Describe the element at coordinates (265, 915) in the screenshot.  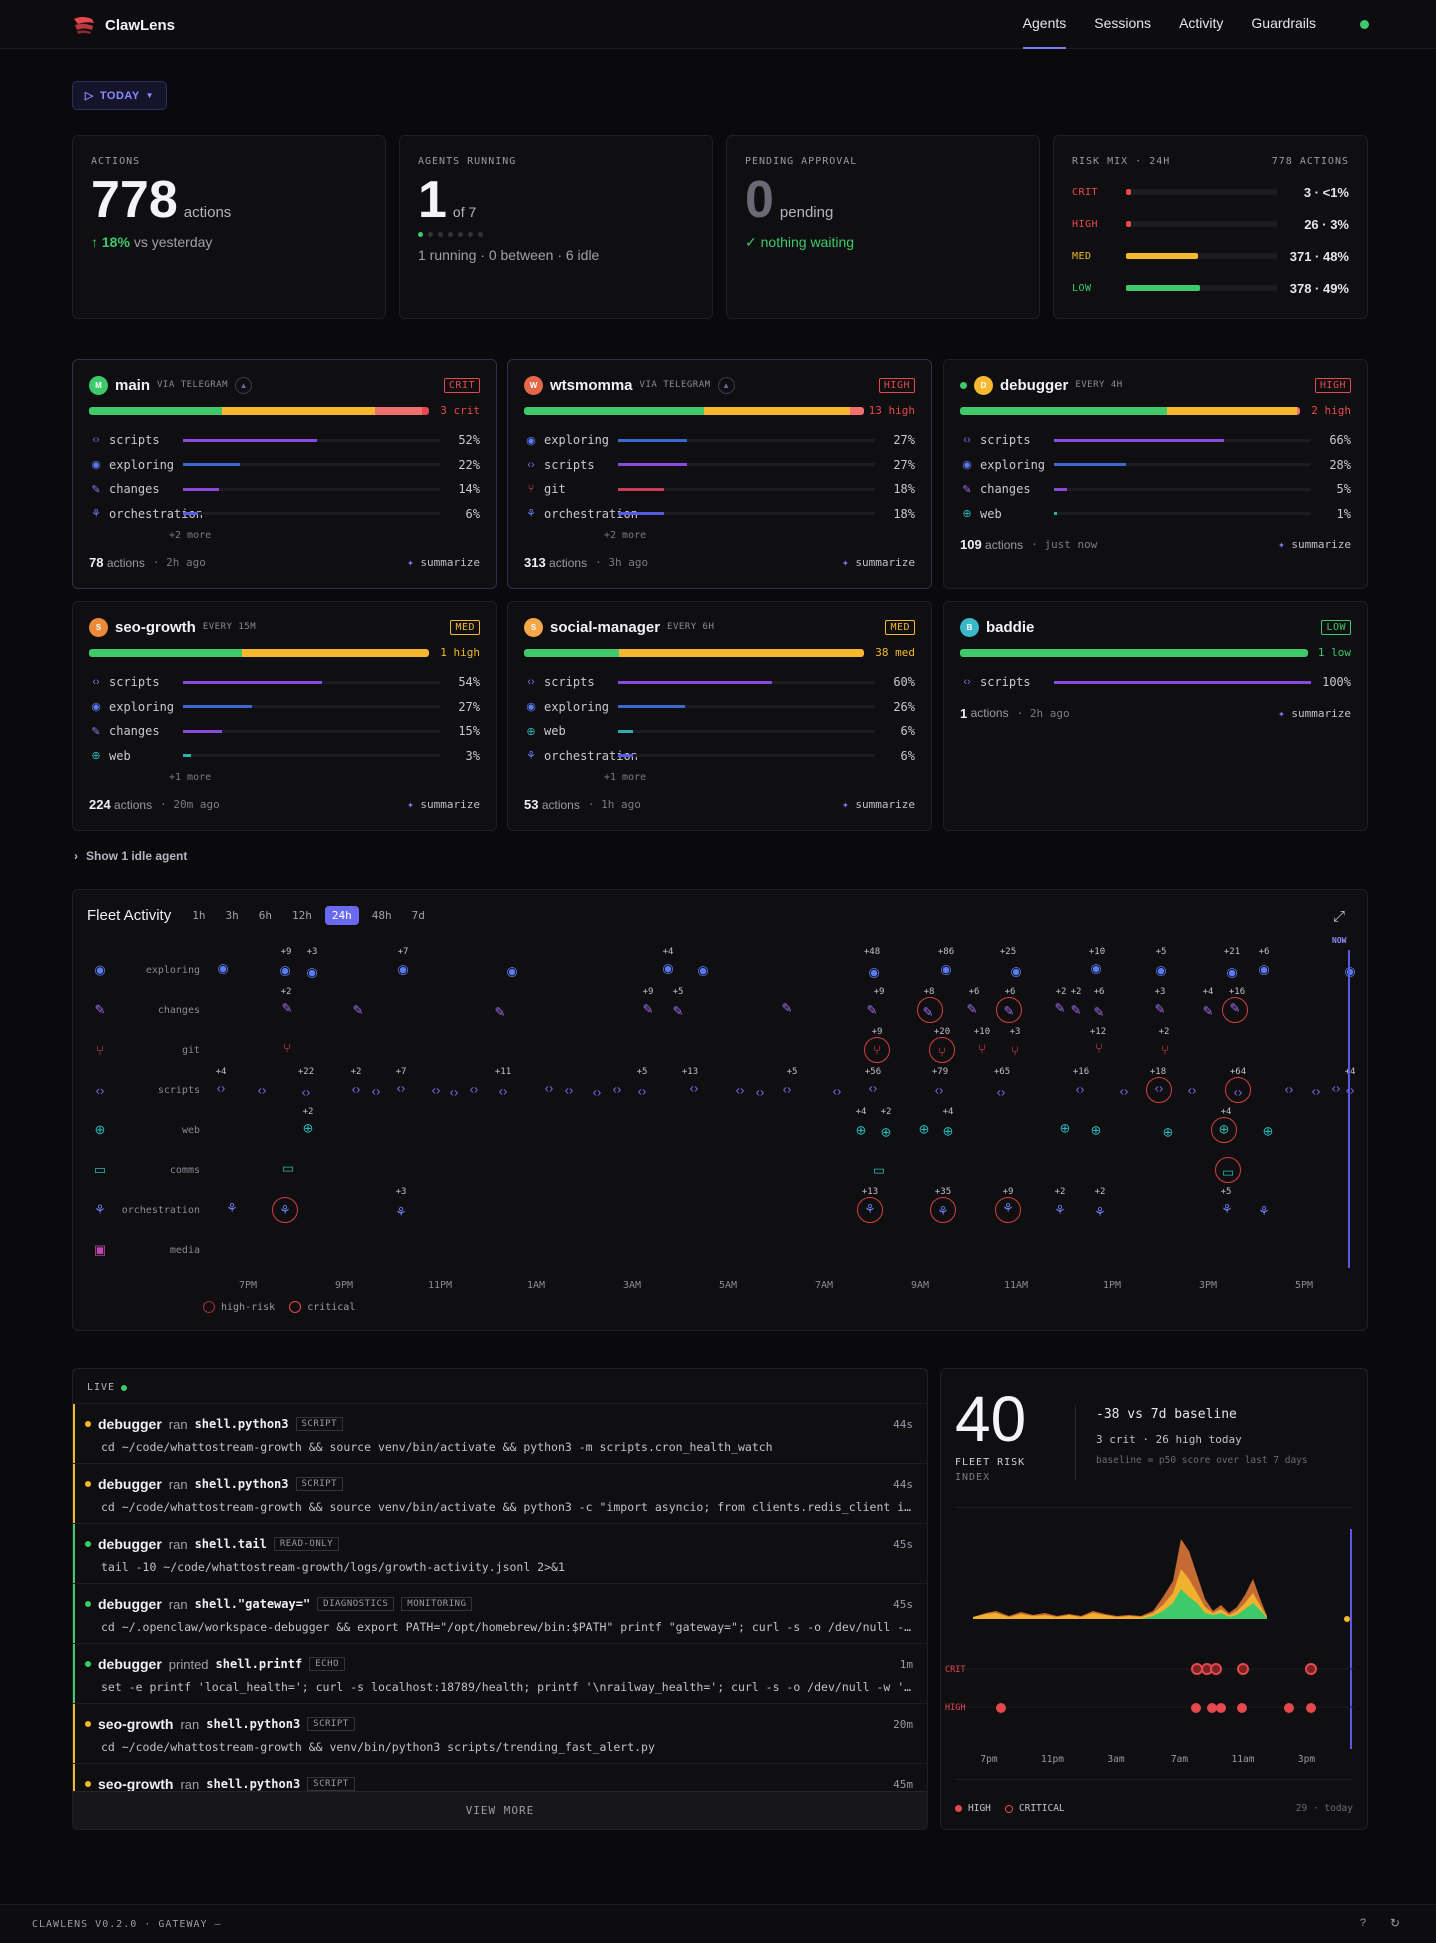
I see `range-6h: 6h` at that location.